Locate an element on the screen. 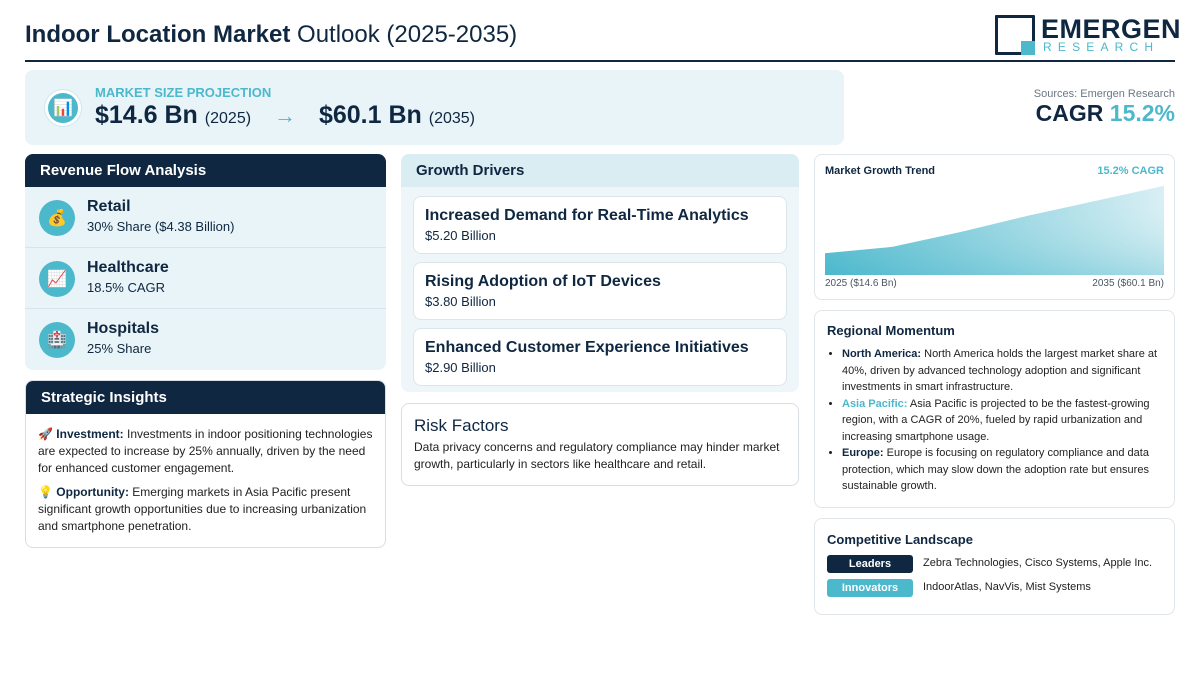 The image size is (1200, 700). revenue-item-name: Retail is located at coordinates (109, 206).